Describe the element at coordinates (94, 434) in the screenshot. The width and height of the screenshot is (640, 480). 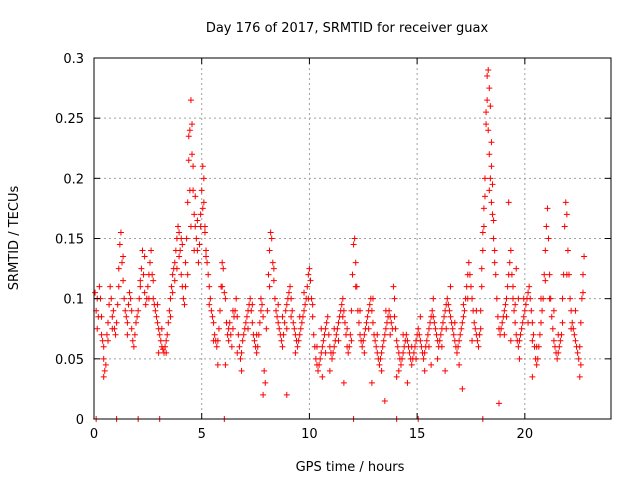
I see `x-tick-label: 0` at that location.